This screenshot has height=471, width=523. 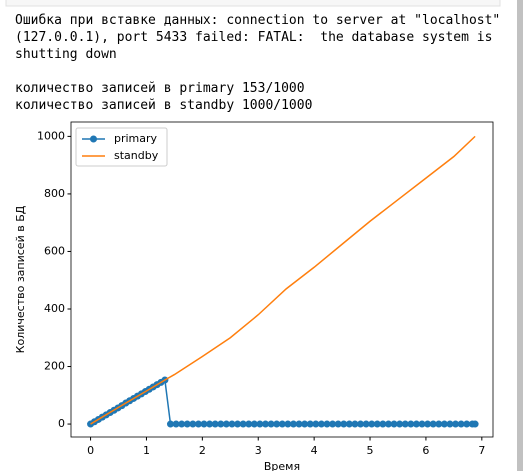 What do you see at coordinates (54, 193) in the screenshot?
I see `y-tick-label: 800` at bounding box center [54, 193].